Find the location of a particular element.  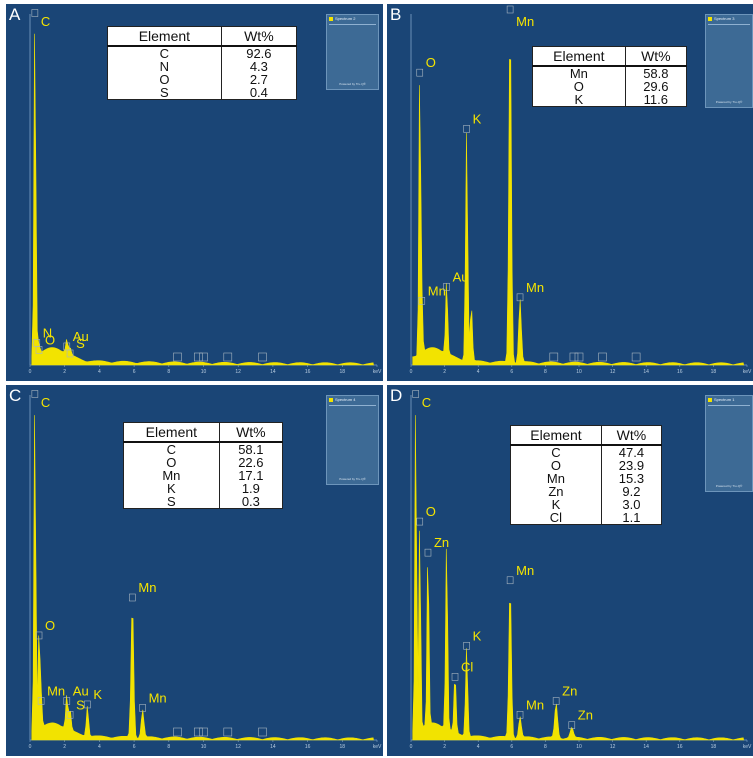

table-row: S 0.3 is located at coordinates (203, 502).